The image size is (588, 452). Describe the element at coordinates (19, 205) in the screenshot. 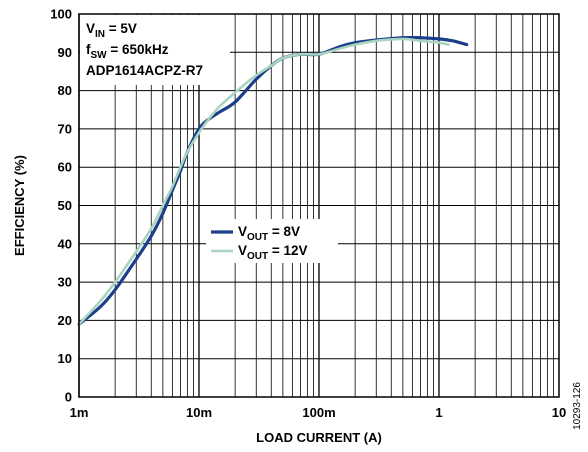

I see `y-axis-label: EFFICIENCY (%)` at that location.